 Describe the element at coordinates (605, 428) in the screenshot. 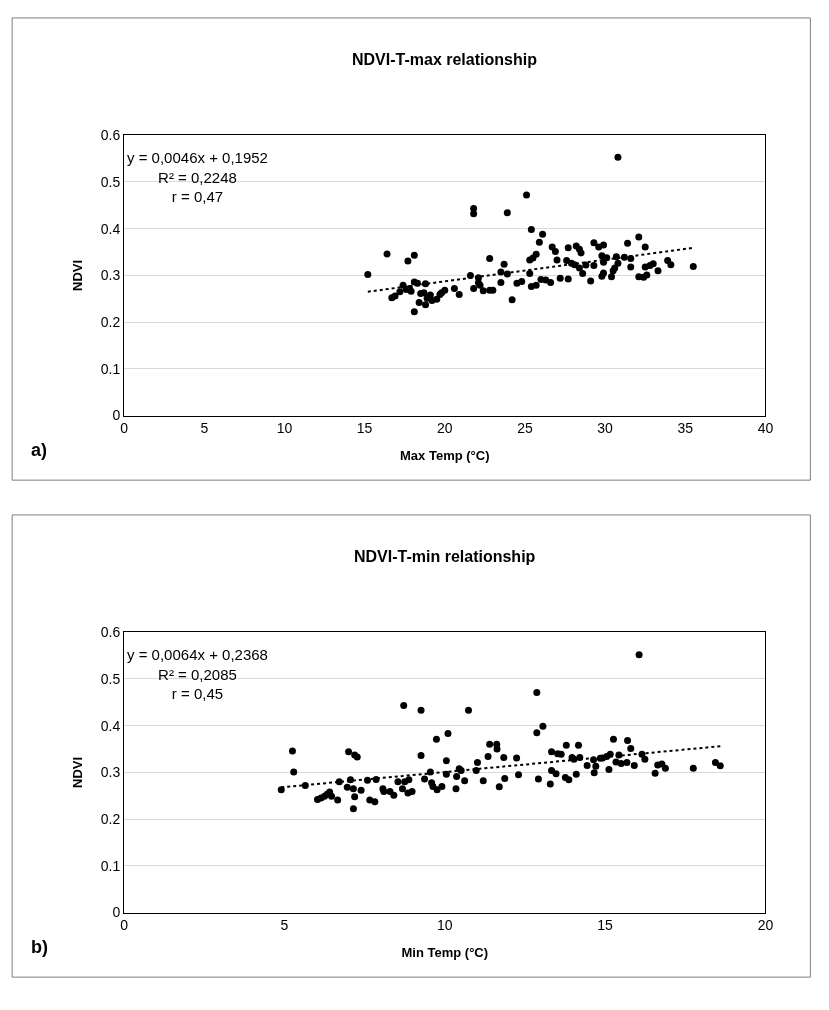

I see `x-tick-label: 30` at that location.